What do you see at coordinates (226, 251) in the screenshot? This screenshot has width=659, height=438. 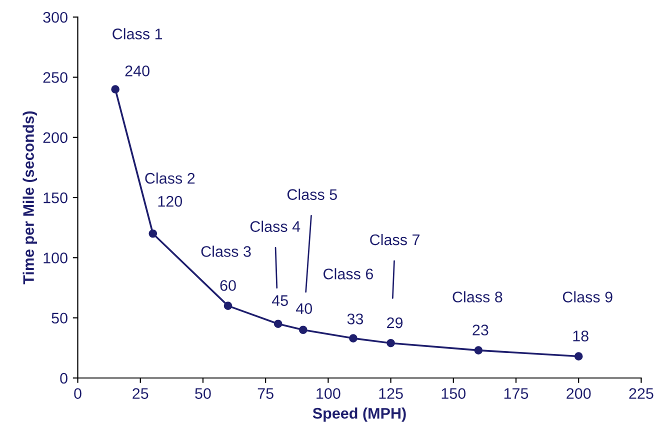 I see `annotation: Class 3` at bounding box center [226, 251].